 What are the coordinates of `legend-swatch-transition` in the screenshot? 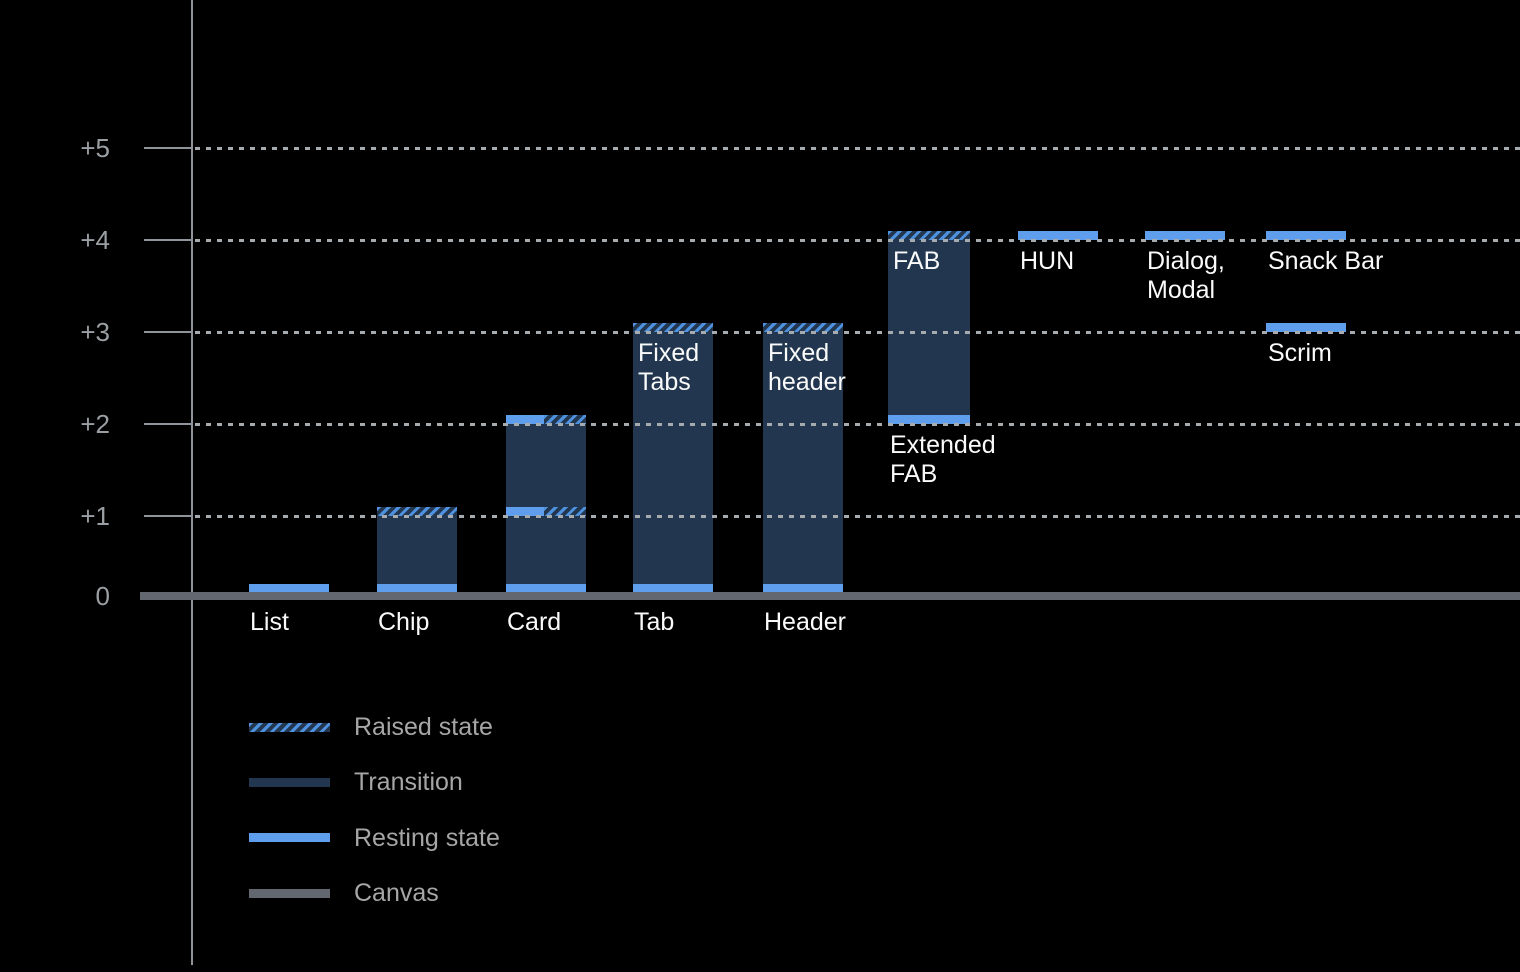 It's located at (289, 782).